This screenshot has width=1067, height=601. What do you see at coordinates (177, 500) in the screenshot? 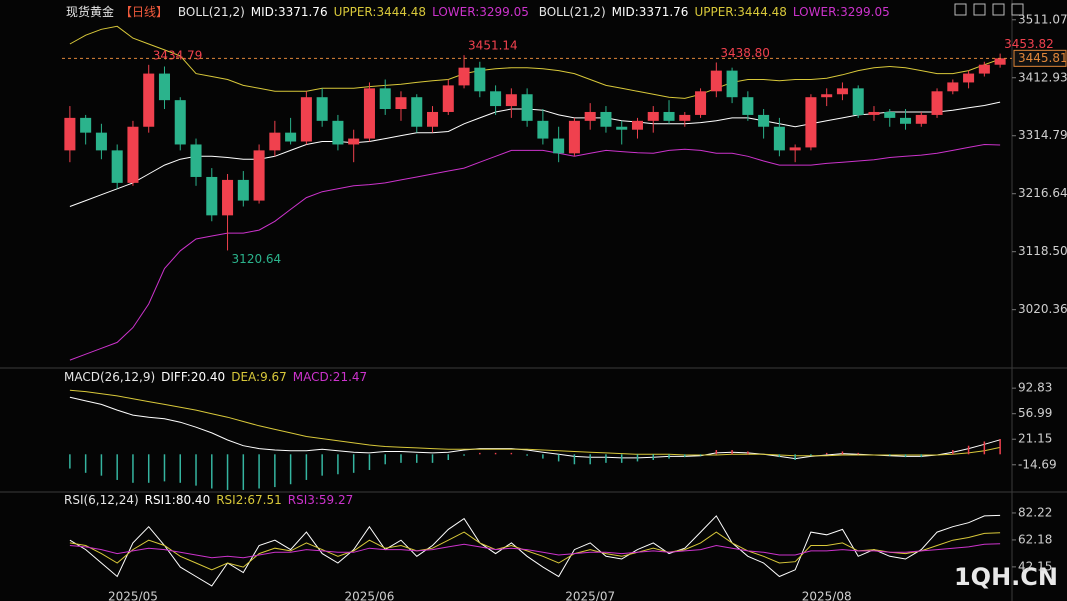
I see `legend-item: RSI1:80.40` at bounding box center [177, 500].